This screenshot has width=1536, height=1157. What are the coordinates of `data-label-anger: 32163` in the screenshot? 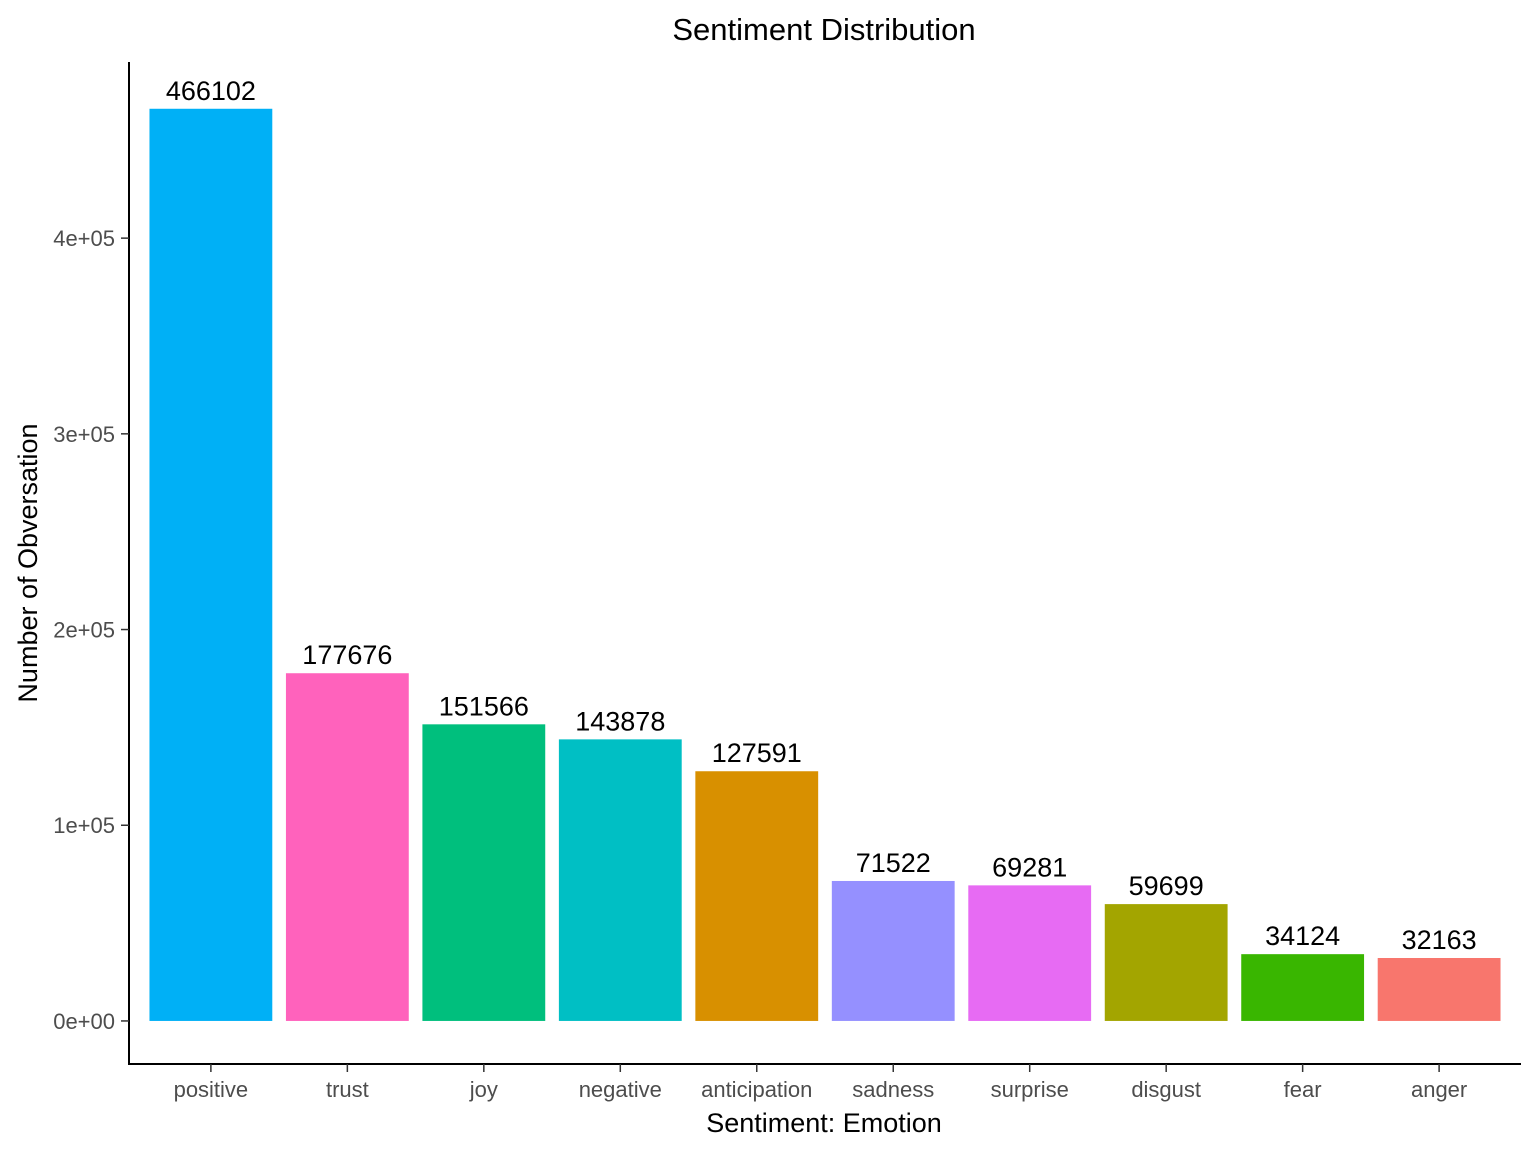 It's located at (1439, 940).